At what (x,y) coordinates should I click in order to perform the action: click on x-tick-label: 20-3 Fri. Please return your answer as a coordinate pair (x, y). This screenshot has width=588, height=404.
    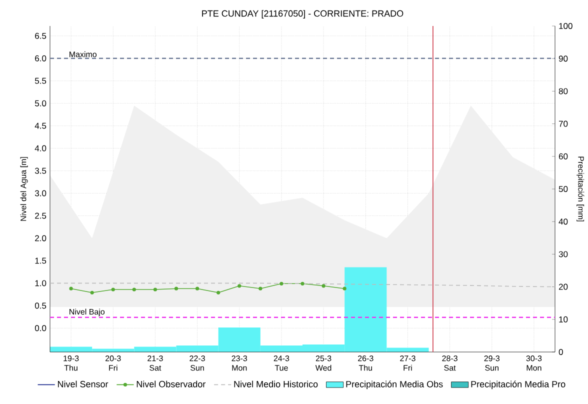
    Looking at the image, I should click on (113, 363).